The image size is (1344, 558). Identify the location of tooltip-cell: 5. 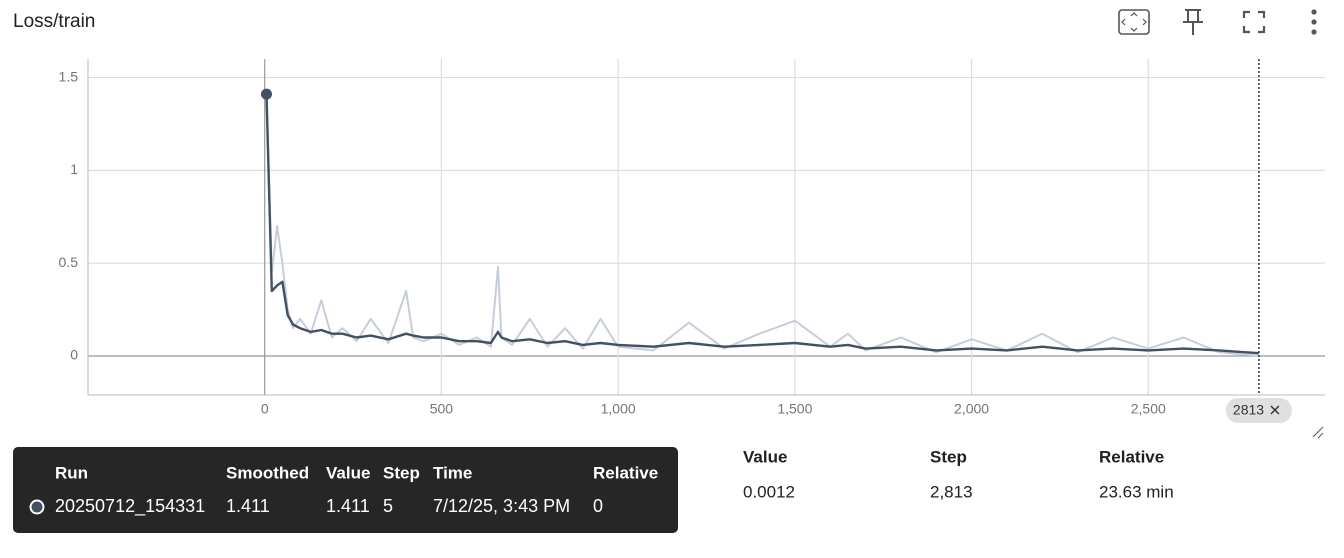
(388, 506).